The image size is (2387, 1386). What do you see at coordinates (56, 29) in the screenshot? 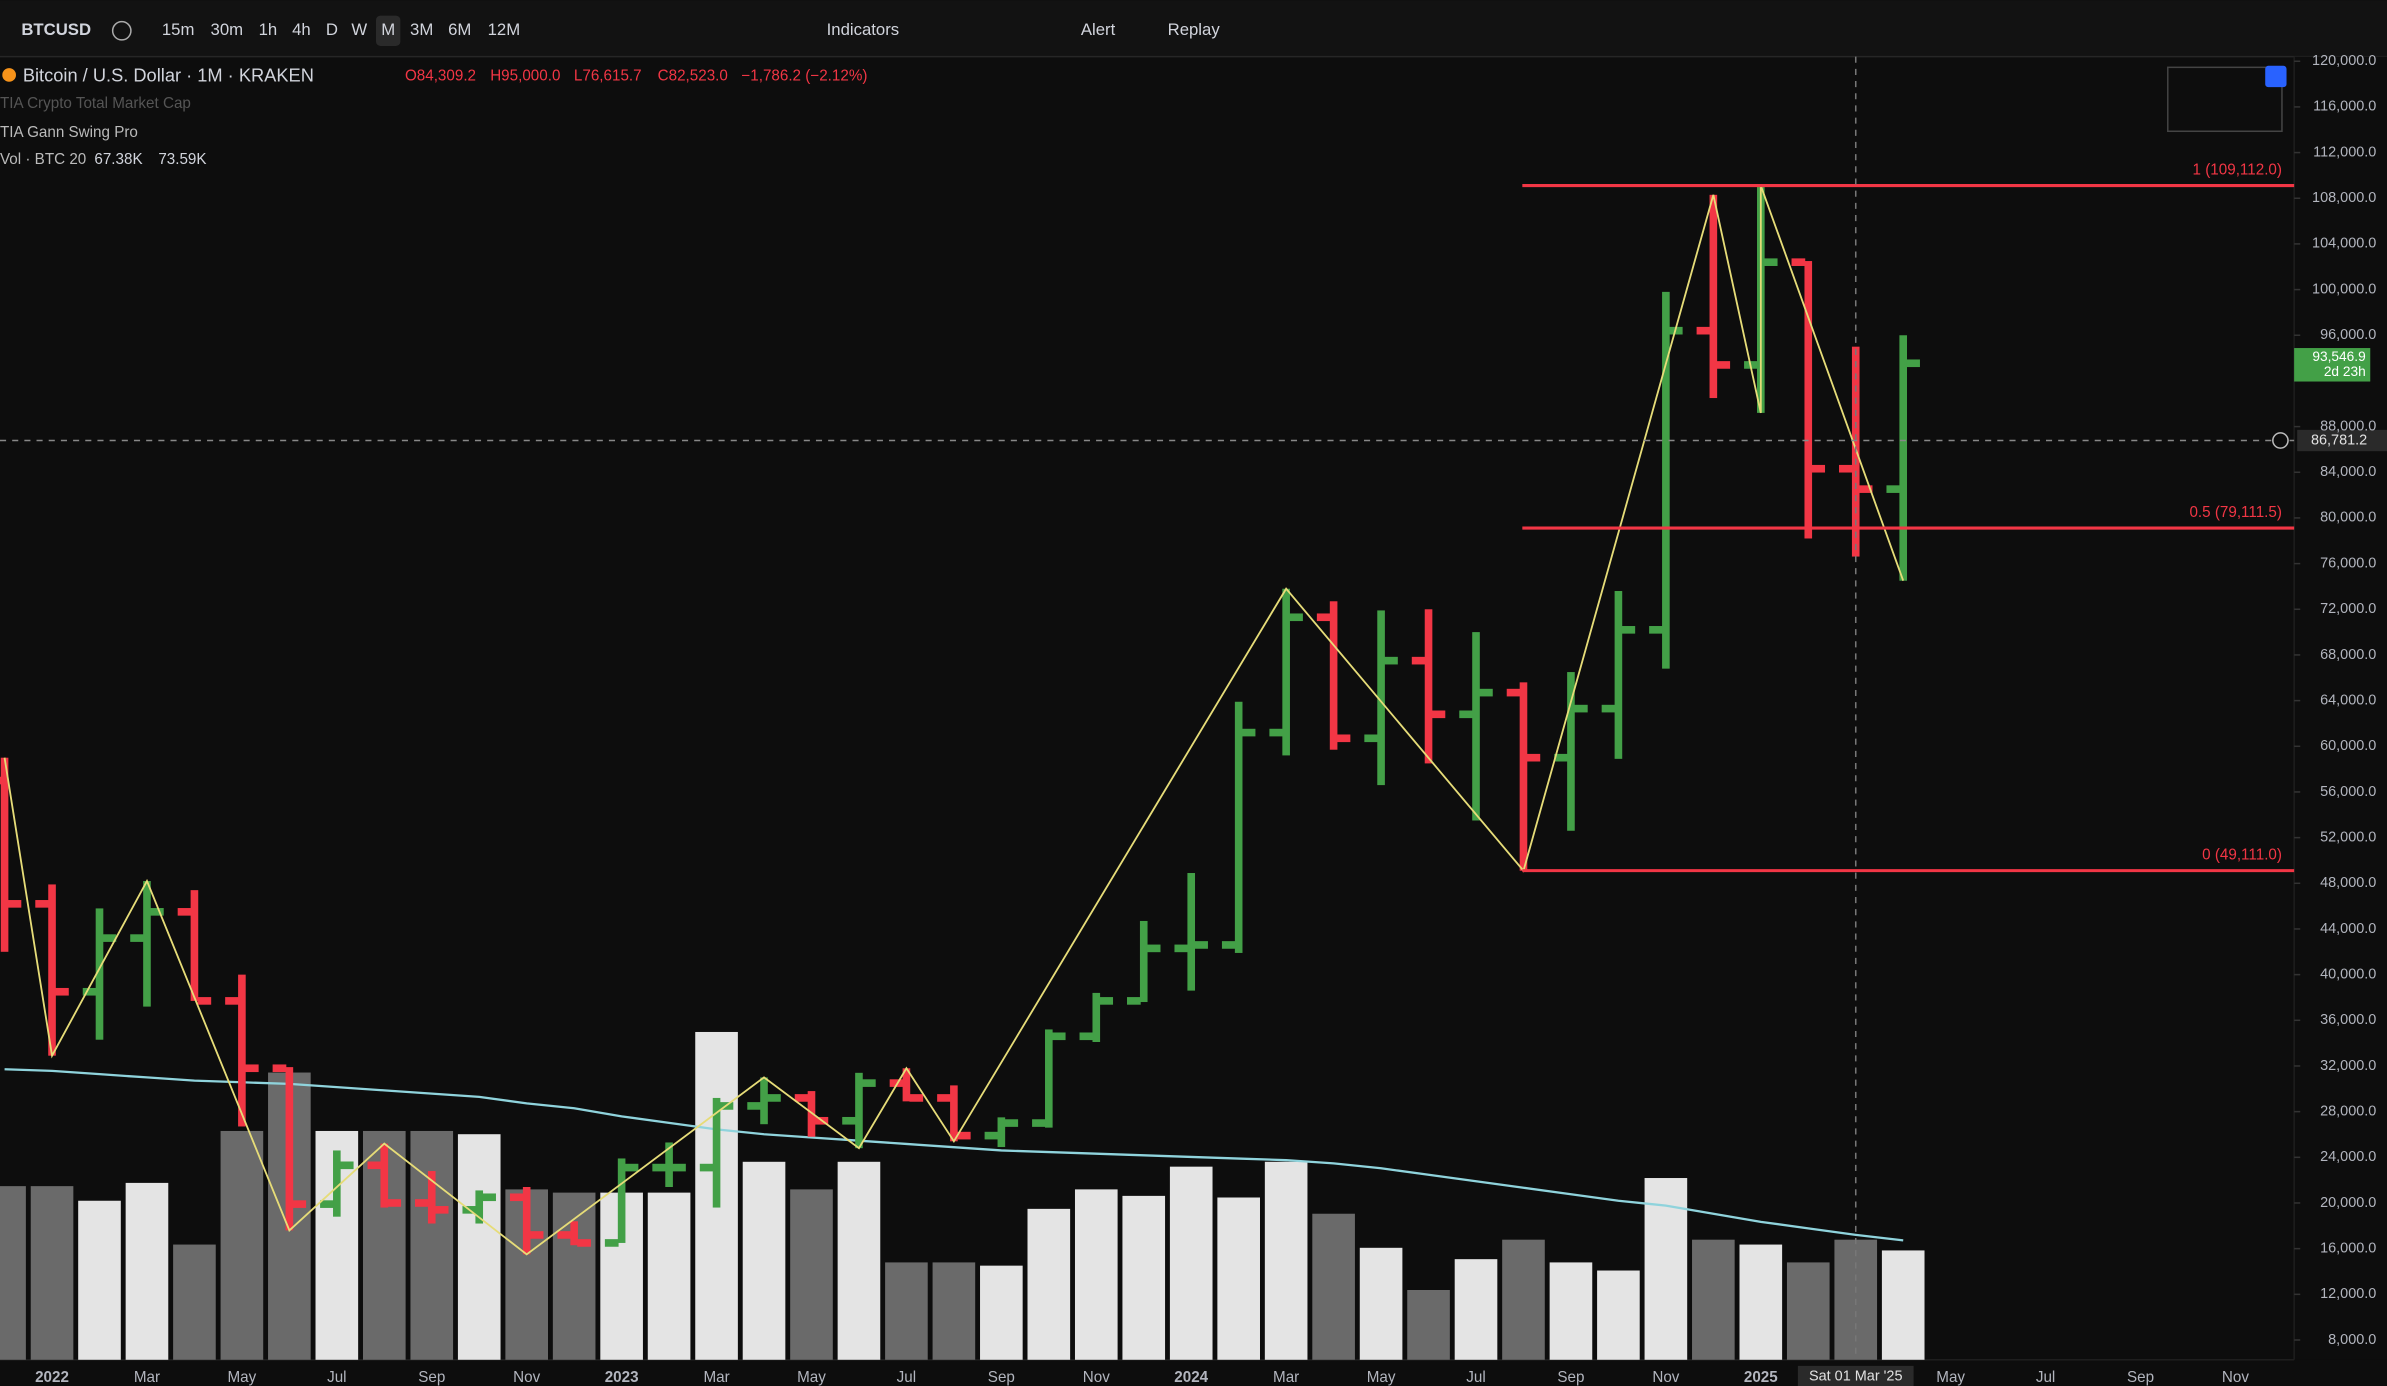
I see `symbol: BTCUSD` at bounding box center [56, 29].